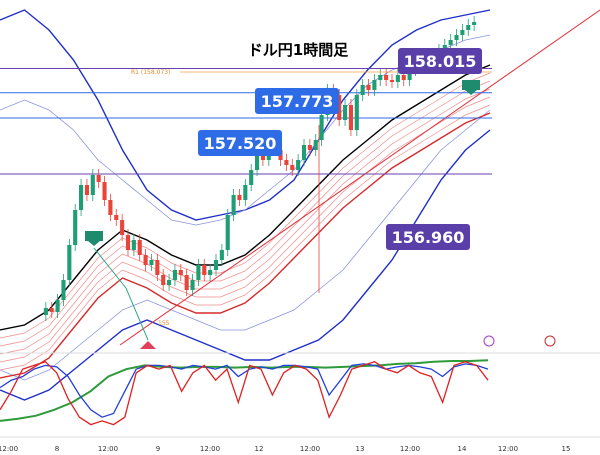 The height and width of the screenshot is (455, 600). I want to click on x-tick-label: 15, so click(566, 449).